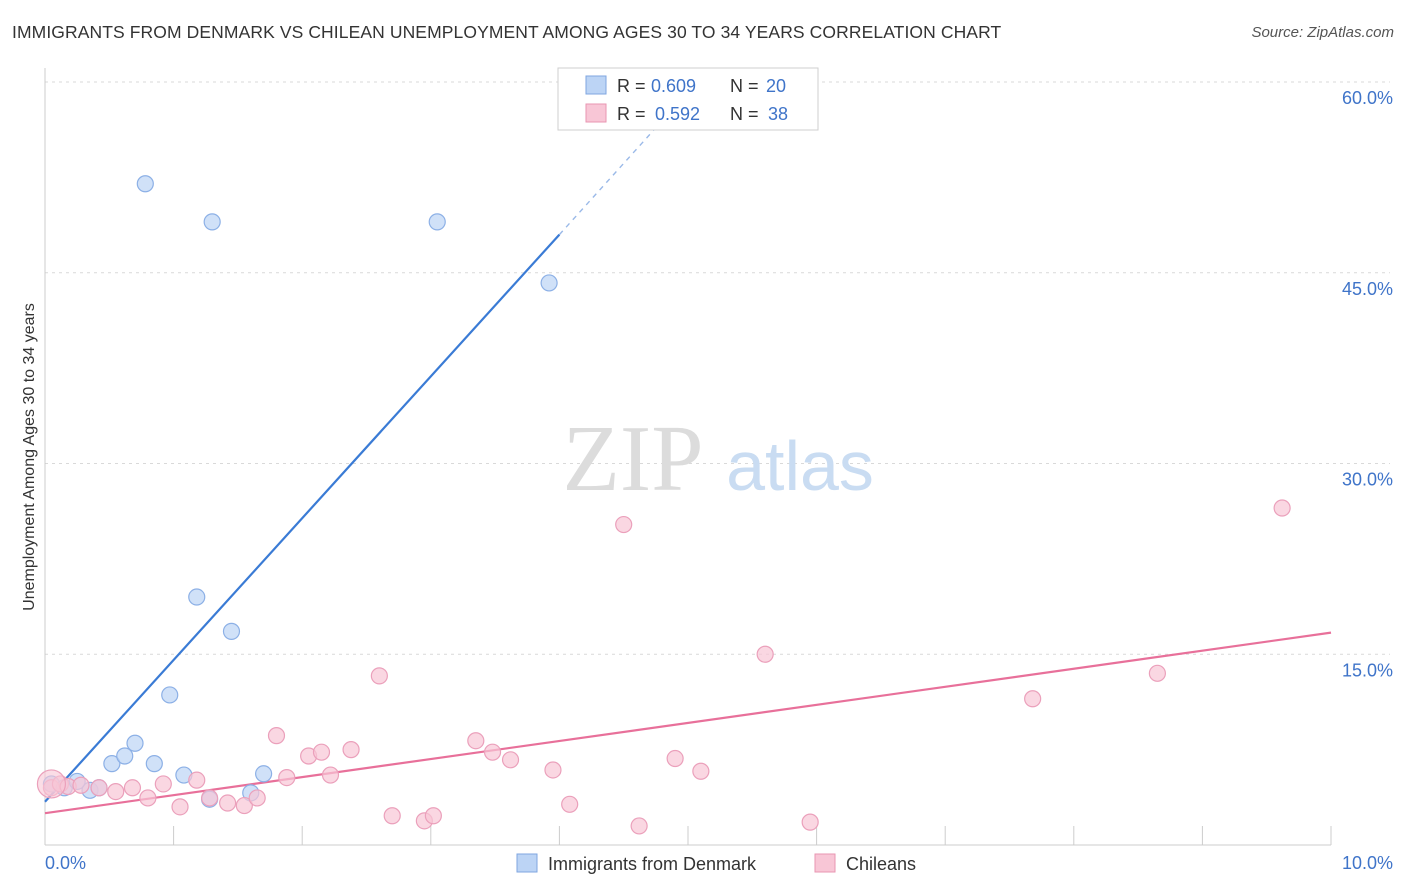 The image size is (1406, 892). I want to click on bottom-swatch-chileans, so click(825, 863).